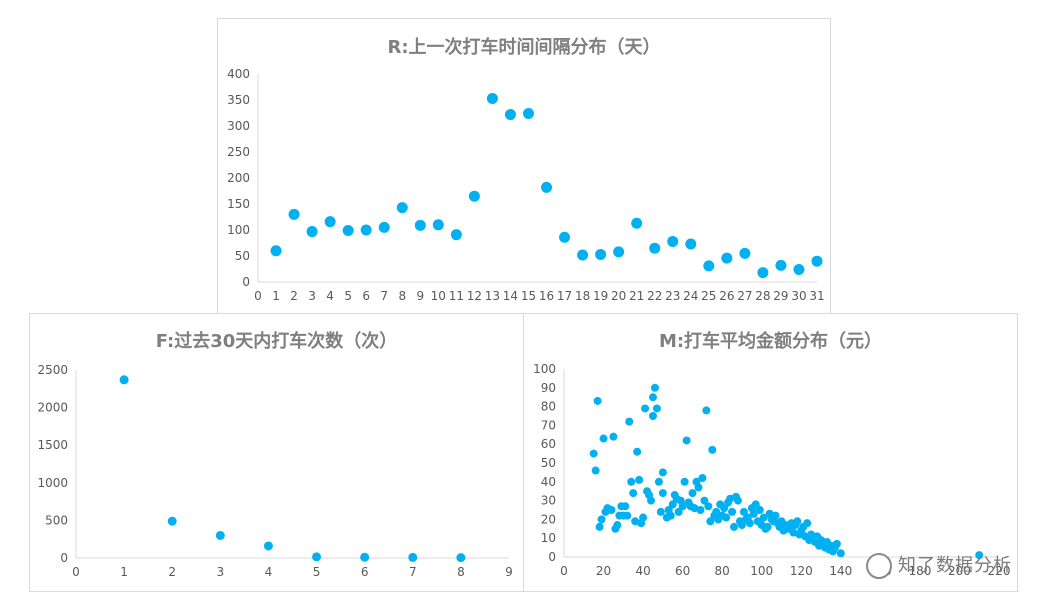 This screenshot has height=609, width=1046. I want to click on chart-title-f: F:过去30天内打车次数（次）, so click(276, 341).